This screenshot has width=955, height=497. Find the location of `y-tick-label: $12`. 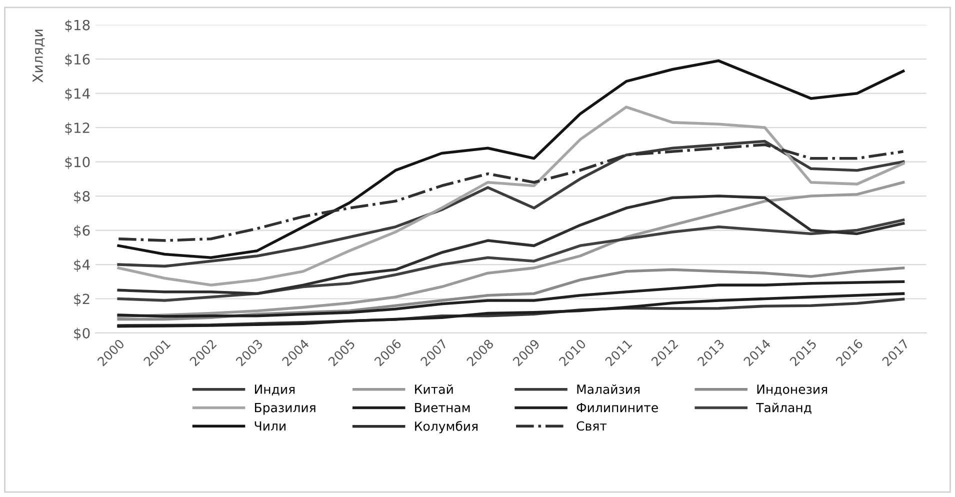

y-tick-label: $12 is located at coordinates (77, 128).